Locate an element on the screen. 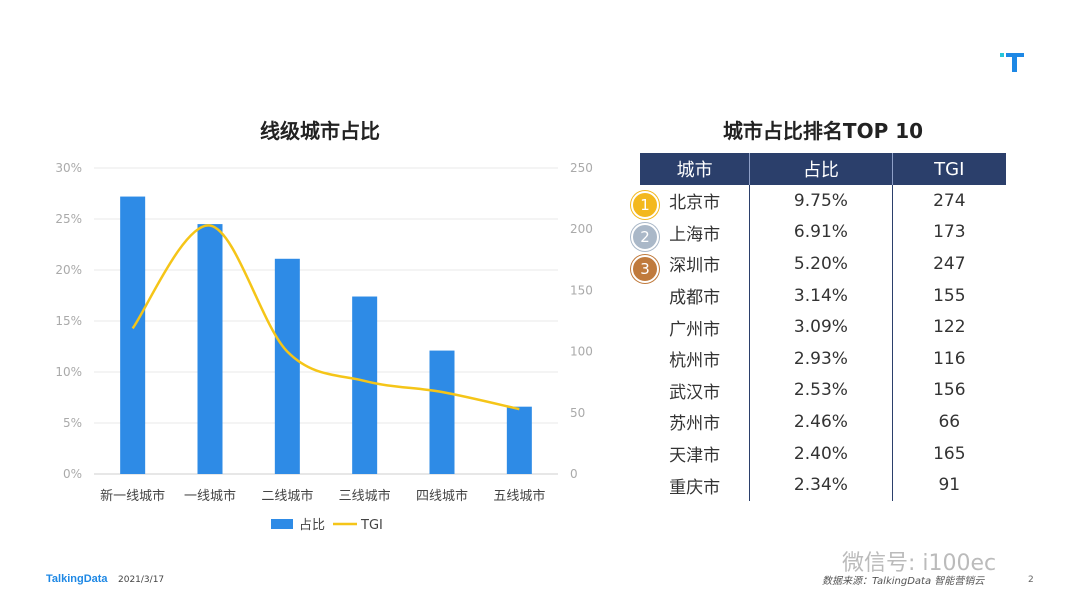 The image size is (1077, 608). category-label: 新一线城市 is located at coordinates (132, 496).